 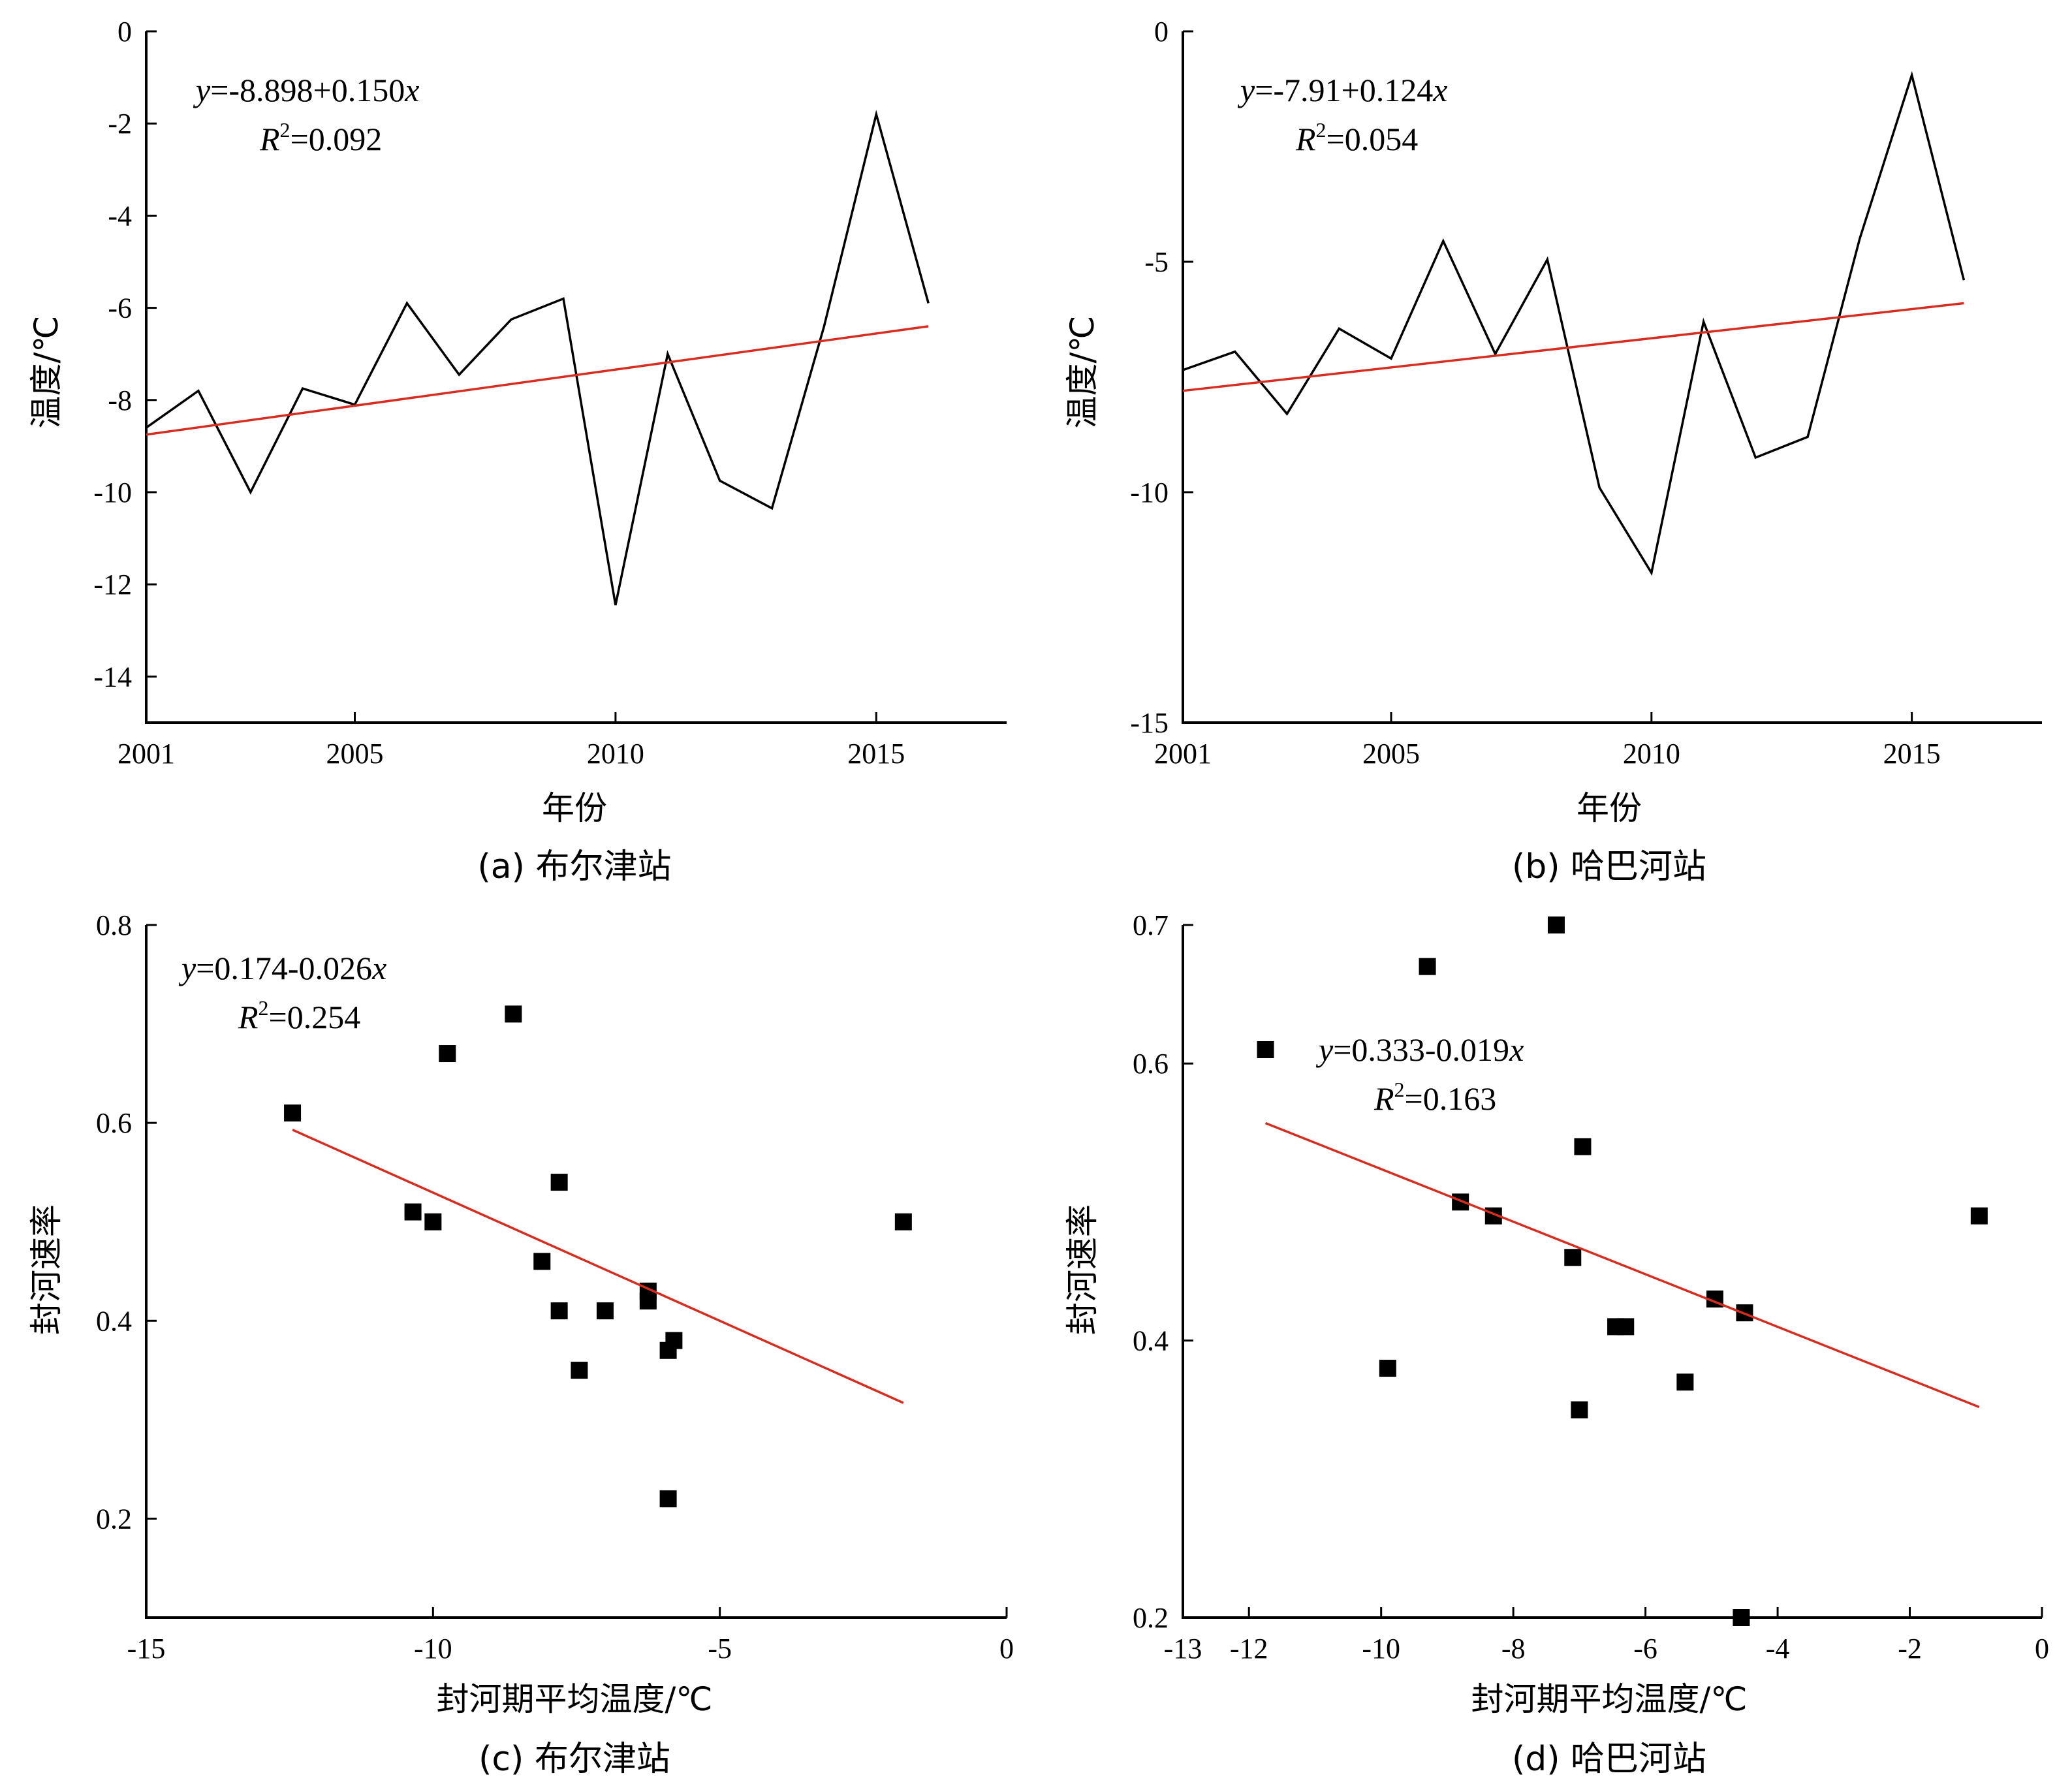 I want to click on x-tick-label: -13, so click(x=1183, y=1649).